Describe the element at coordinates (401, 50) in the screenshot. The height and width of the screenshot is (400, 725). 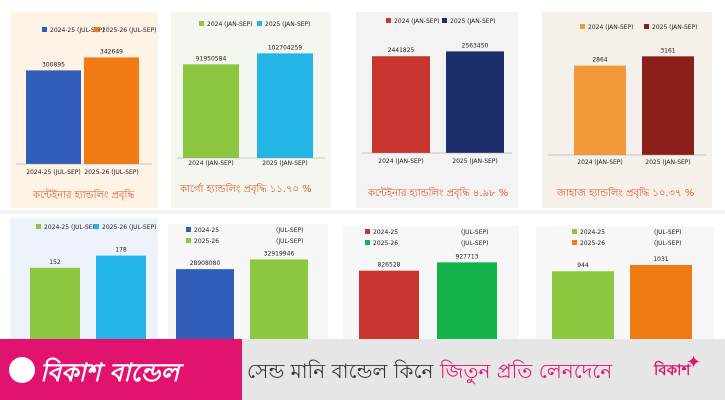
I see `bar-value-label: 2441825` at that location.